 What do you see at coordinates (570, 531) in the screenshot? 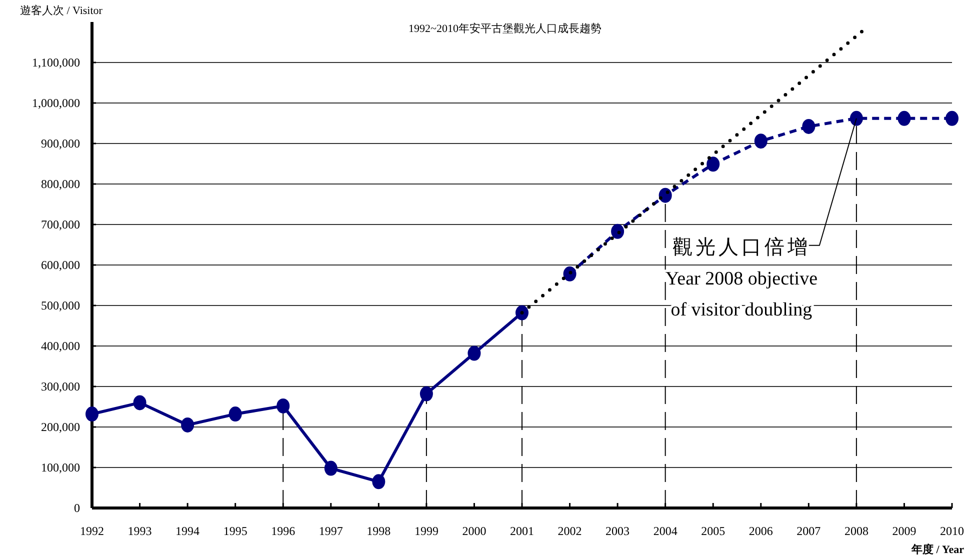
I see `x-tick-label: 2002` at bounding box center [570, 531].